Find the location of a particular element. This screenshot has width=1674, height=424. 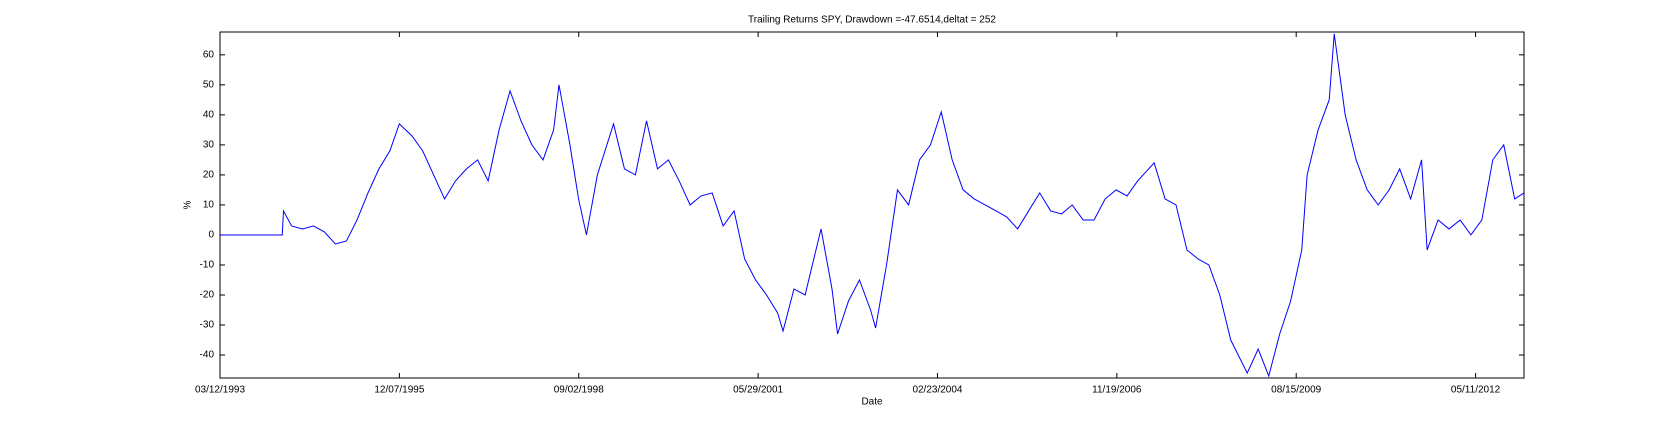

x-tick-label: 03/12/1993 is located at coordinates (220, 390).